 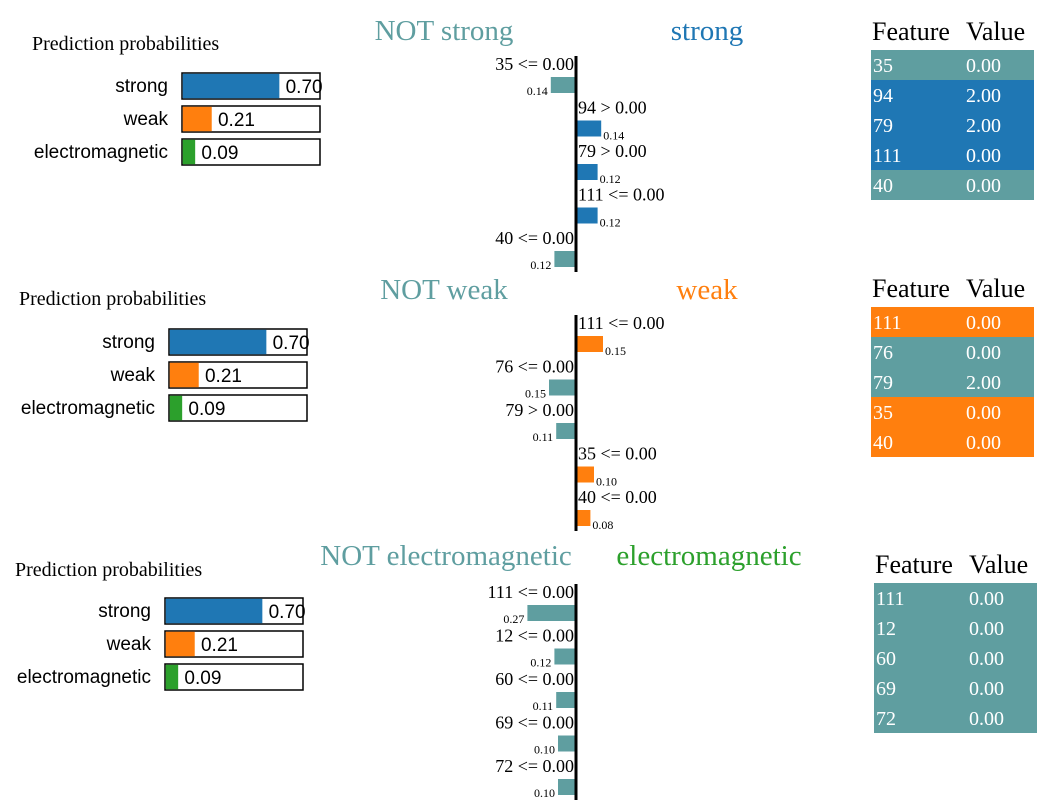 I want to click on explanation-condition: 12 <= 0.00, so click(x=534, y=636).